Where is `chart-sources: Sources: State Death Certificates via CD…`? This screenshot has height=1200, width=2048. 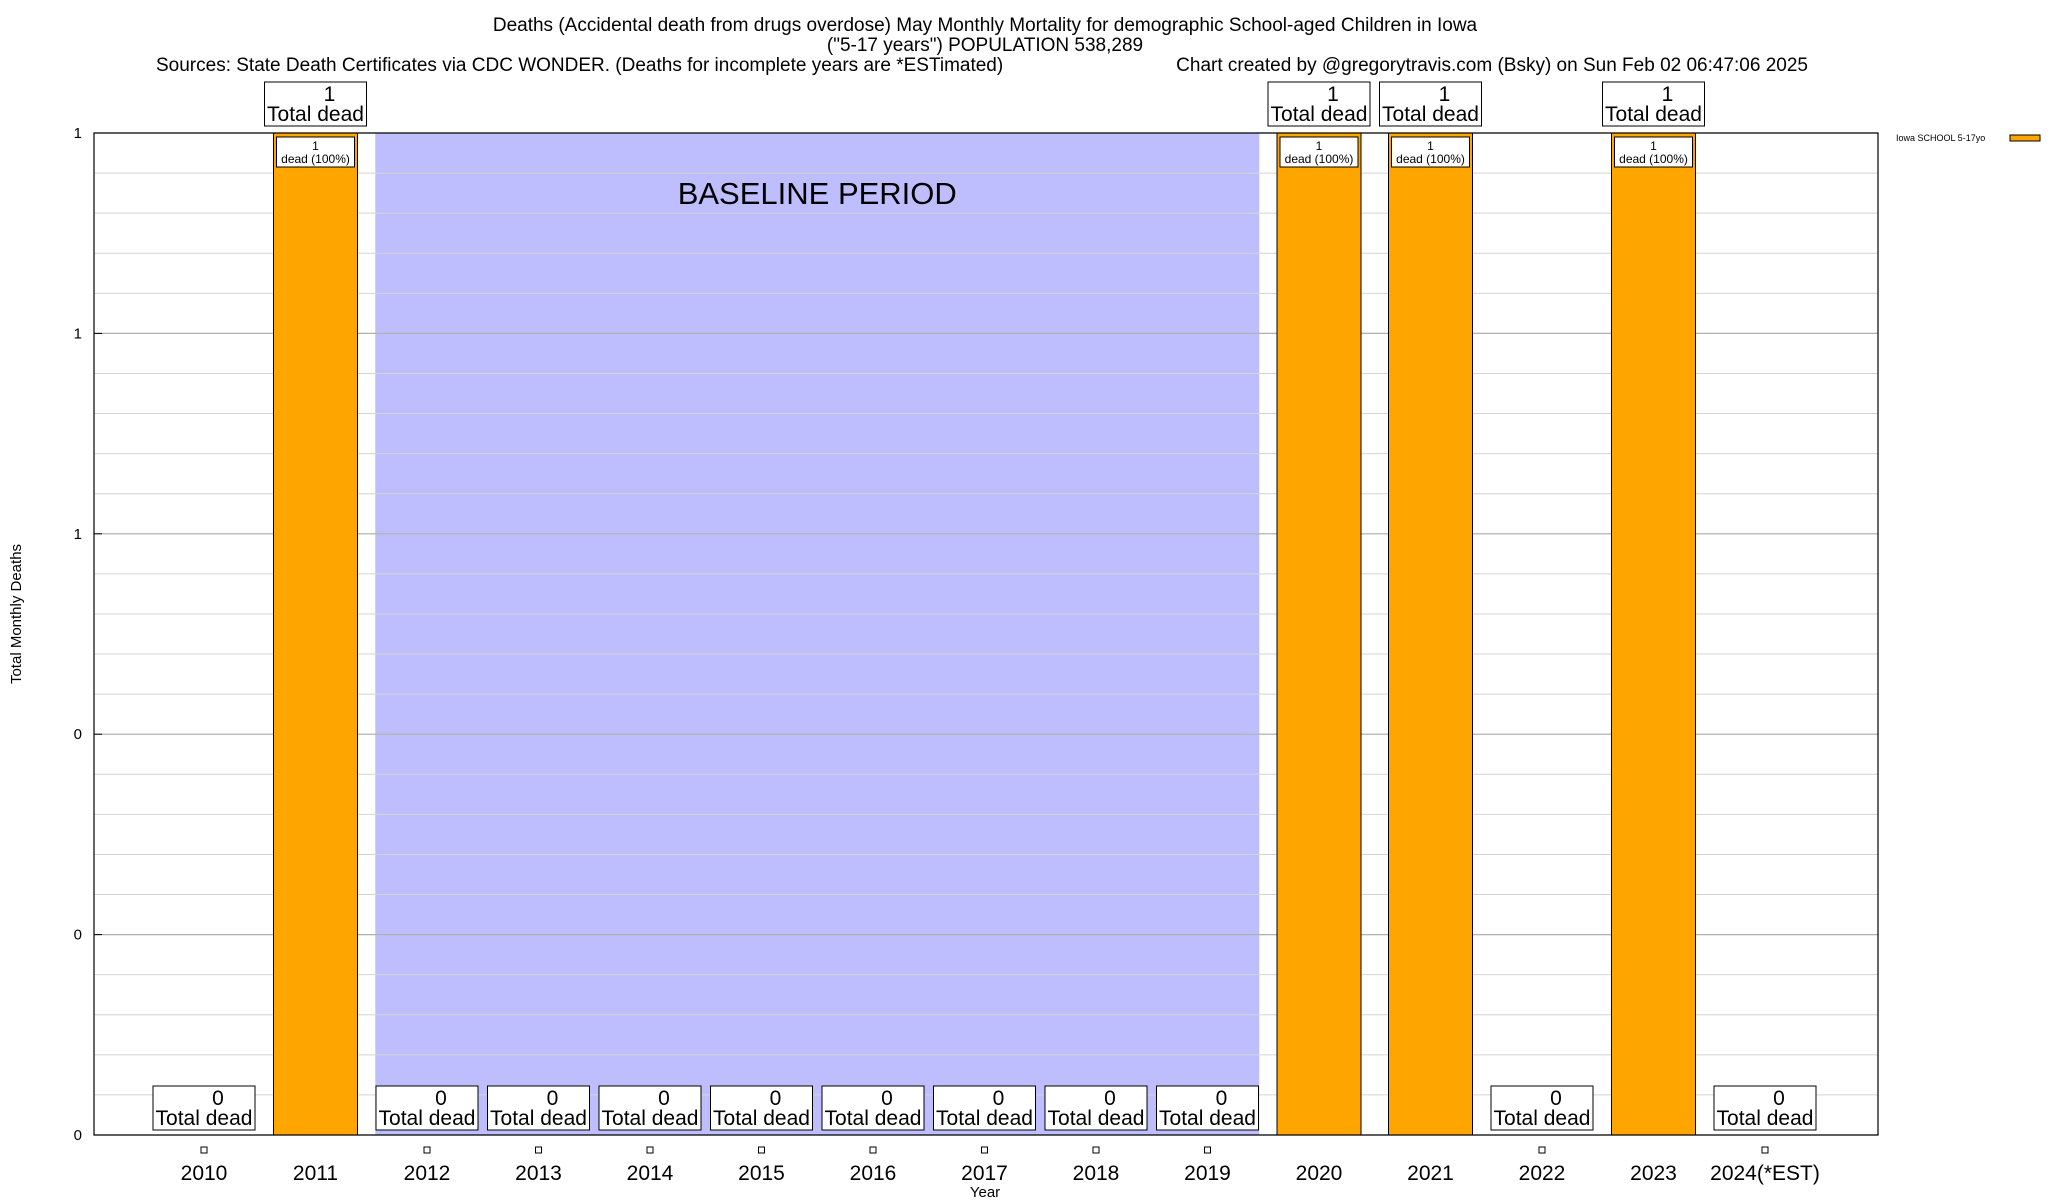 chart-sources: Sources: State Death Certificates via CD… is located at coordinates (579, 65).